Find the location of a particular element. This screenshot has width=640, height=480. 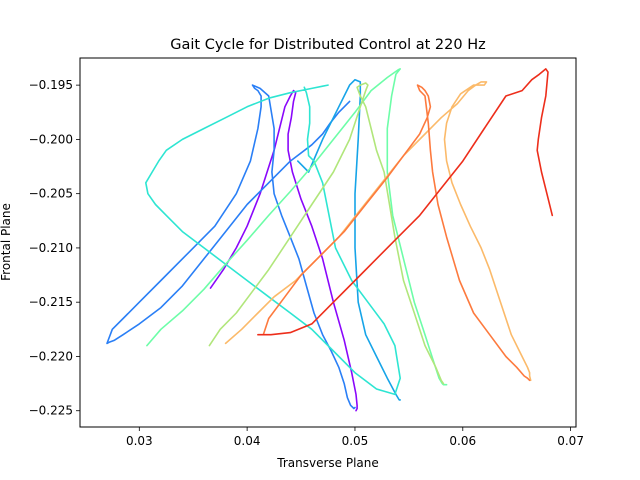

y-tick-label: −0.220 is located at coordinates (51, 356).